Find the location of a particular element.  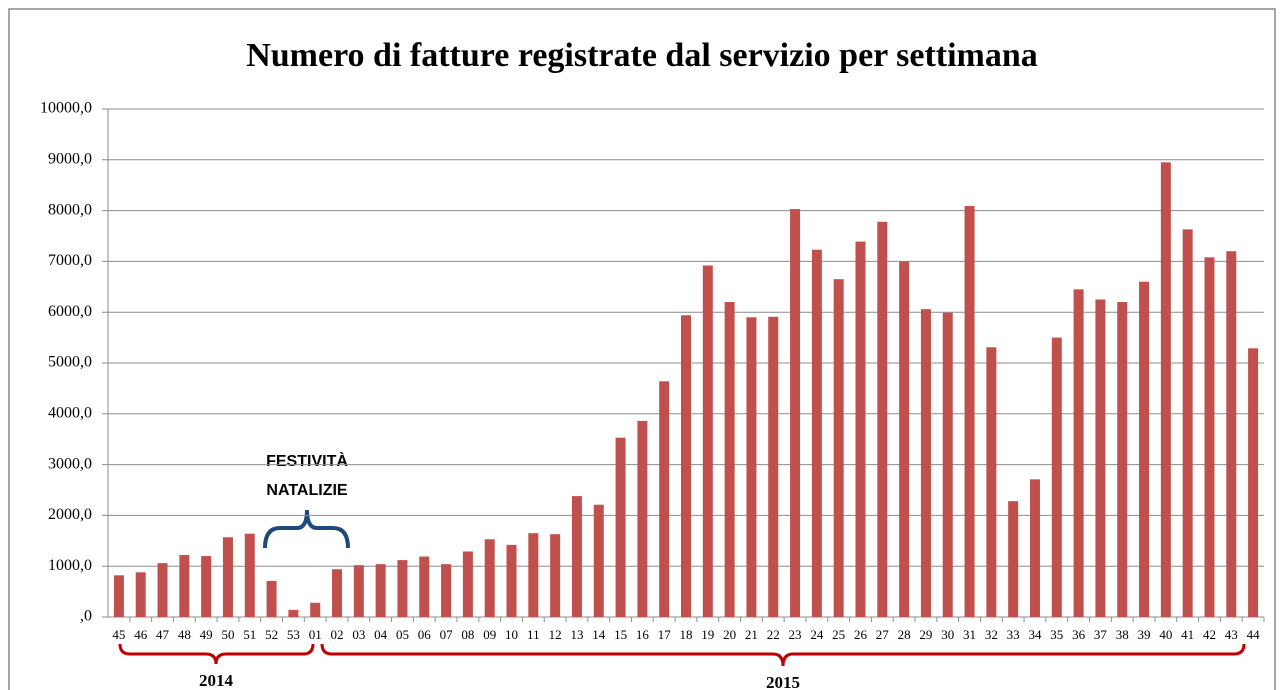

annotation: NATALIZIE is located at coordinates (307, 490).